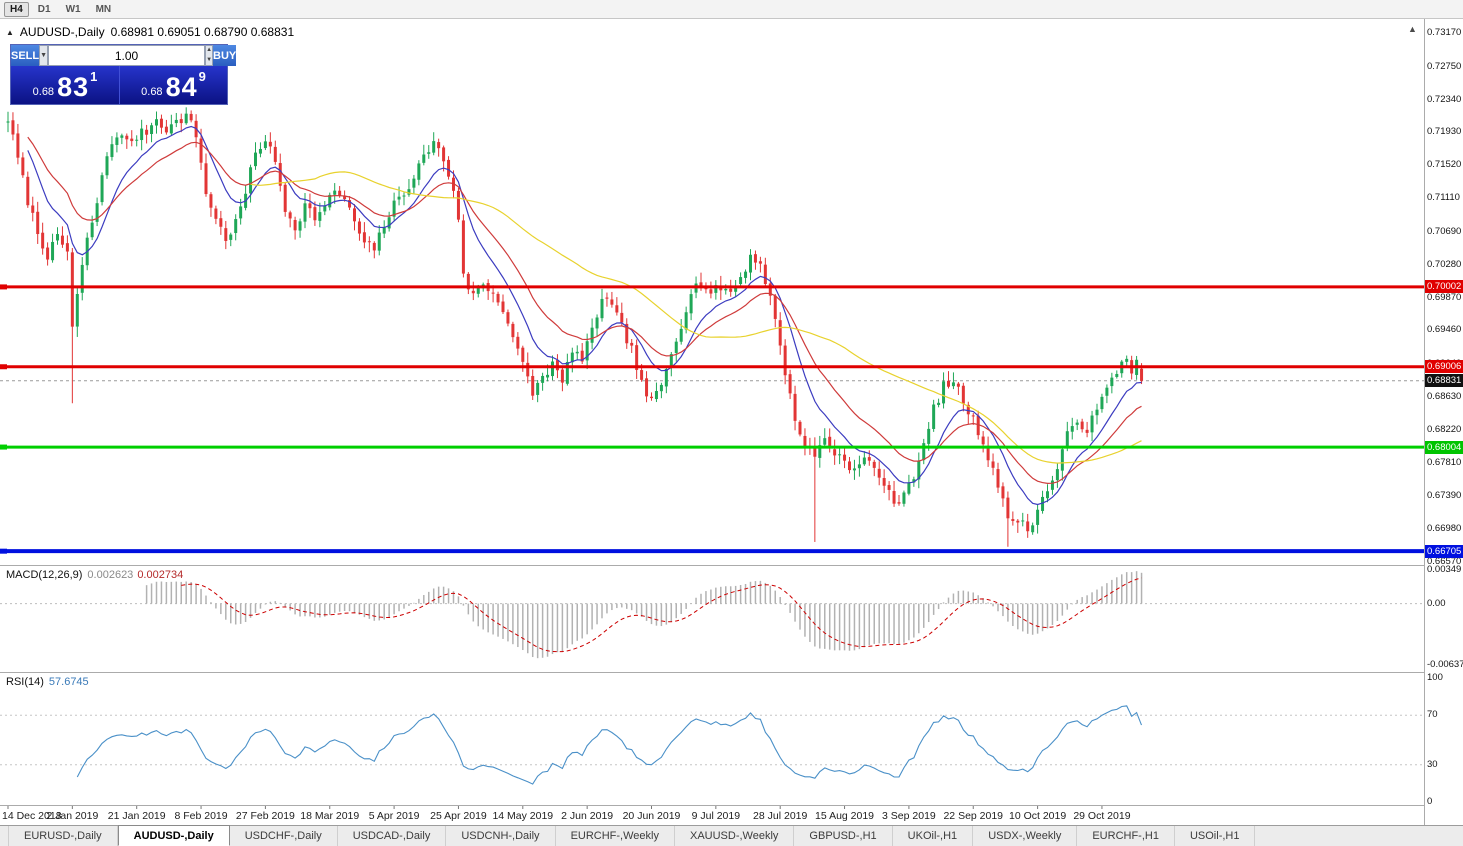 This screenshot has width=1463, height=846. Describe the element at coordinates (392, 836) in the screenshot. I see `chart-tab: USDCAD-,Daily` at that location.